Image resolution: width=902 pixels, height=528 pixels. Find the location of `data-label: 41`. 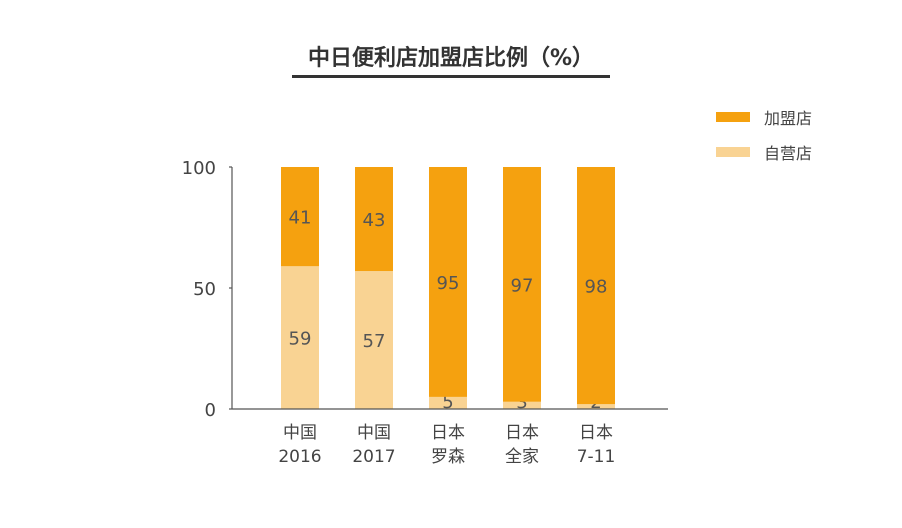

data-label: 41 is located at coordinates (300, 218).